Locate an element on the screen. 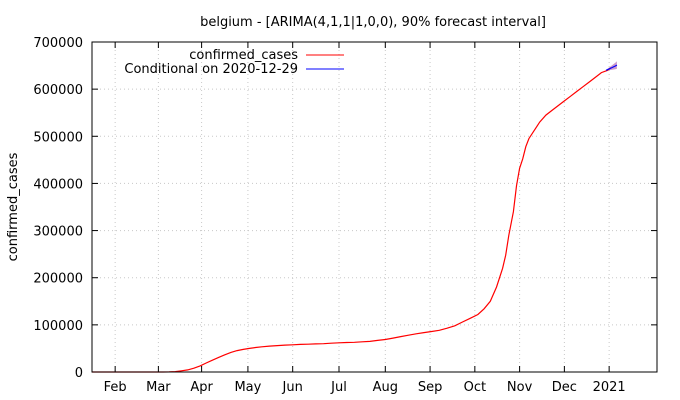 This screenshot has height=400, width=680. y-tick-label: 700000 is located at coordinates (58, 43).